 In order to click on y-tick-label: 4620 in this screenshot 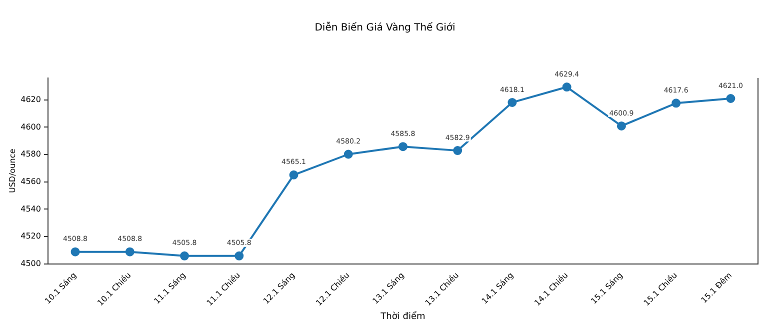, I will do `click(30, 99)`.